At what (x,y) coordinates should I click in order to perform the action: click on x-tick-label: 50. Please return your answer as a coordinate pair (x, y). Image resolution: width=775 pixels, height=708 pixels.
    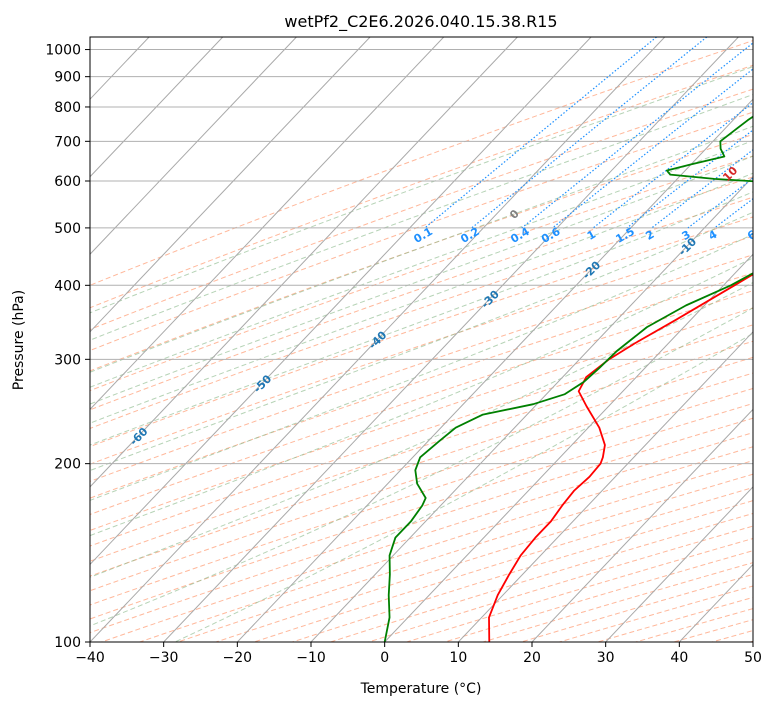
    Looking at the image, I should click on (753, 658).